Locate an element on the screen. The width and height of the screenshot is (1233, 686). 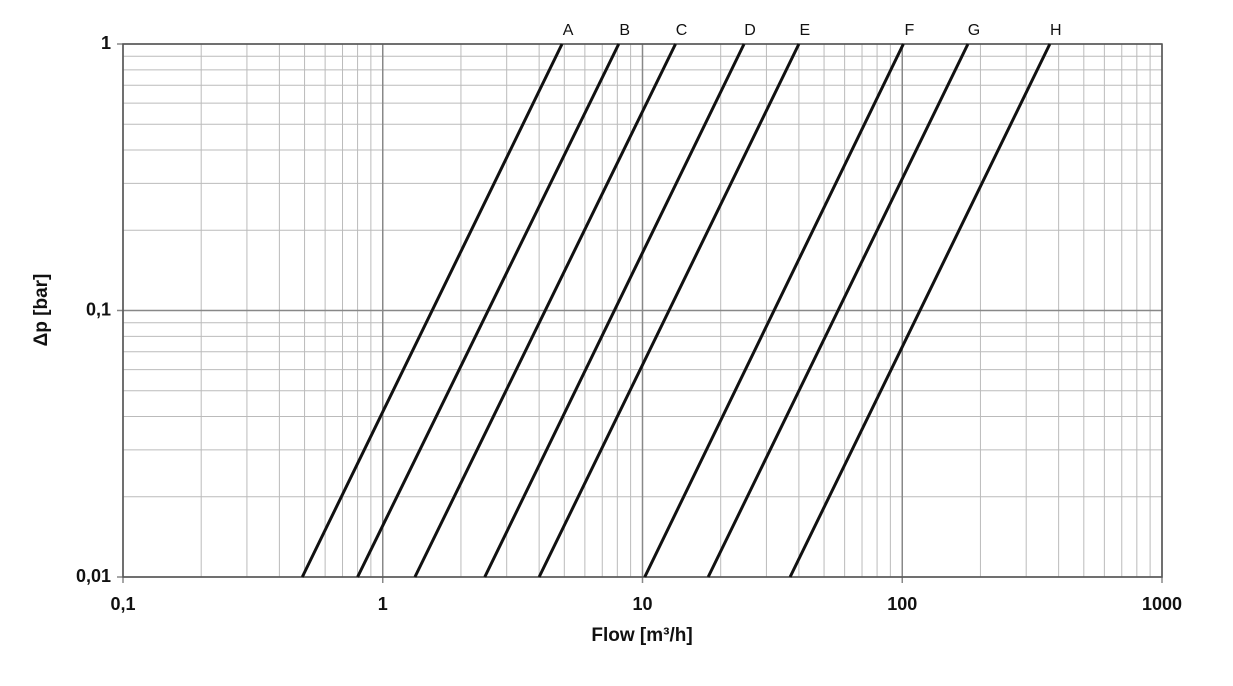
series-label: B is located at coordinates (624, 30).